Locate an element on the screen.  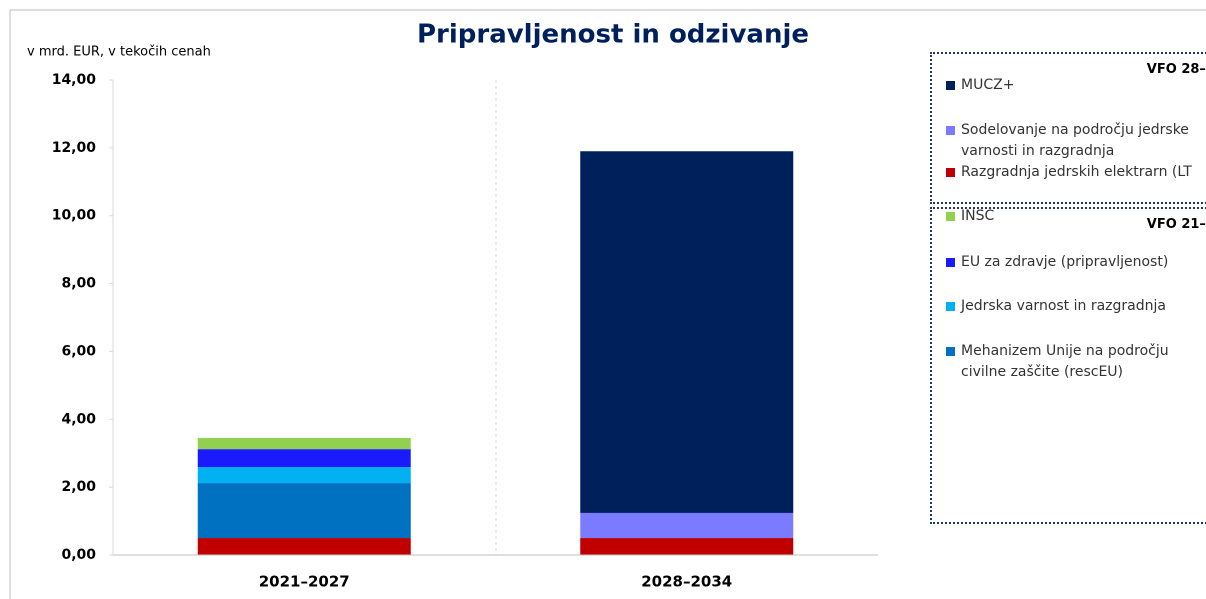
legend-item: Razgradnja jedrskih elektrarn (LT is located at coordinates (1076, 172).